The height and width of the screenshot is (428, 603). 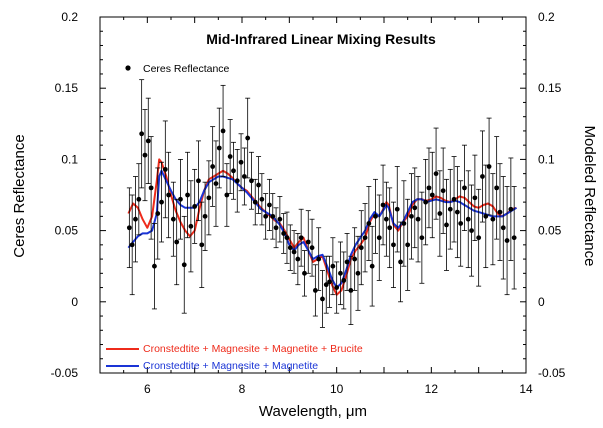 I want to click on x-tick-label: 14, so click(x=526, y=389).